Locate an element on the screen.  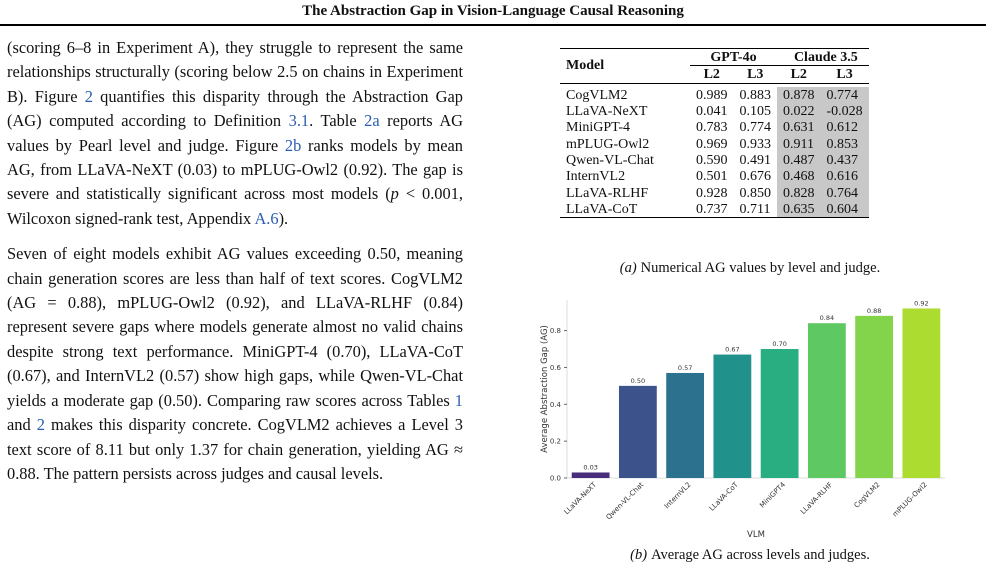
value-cell: 0.928 is located at coordinates (712, 193).